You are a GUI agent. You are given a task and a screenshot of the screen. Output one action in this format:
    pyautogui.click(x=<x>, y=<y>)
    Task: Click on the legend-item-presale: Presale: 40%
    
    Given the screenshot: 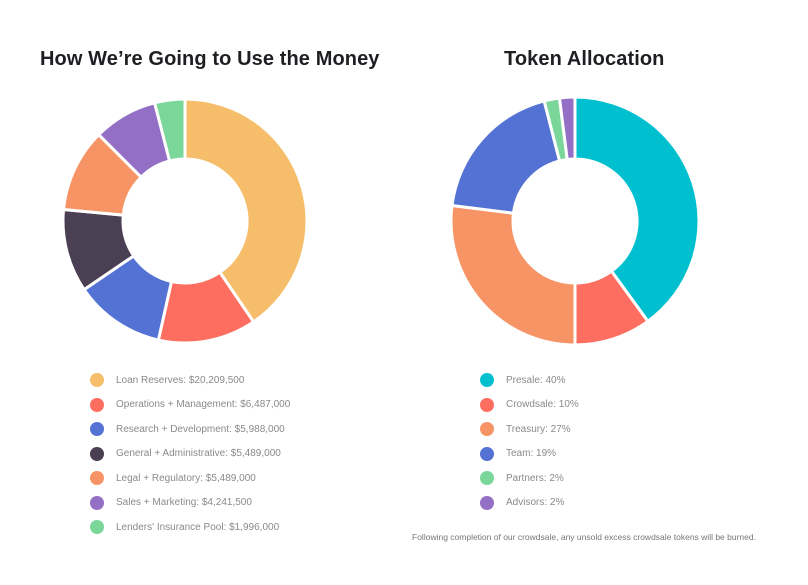 What is the action you would take?
    pyautogui.click(x=529, y=380)
    